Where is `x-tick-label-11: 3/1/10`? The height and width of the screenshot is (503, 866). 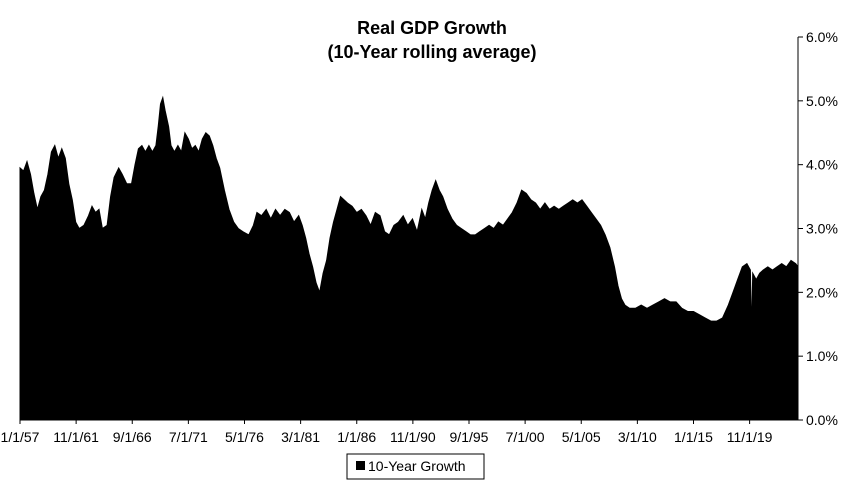
x-tick-label-11: 3/1/10 is located at coordinates (637, 437).